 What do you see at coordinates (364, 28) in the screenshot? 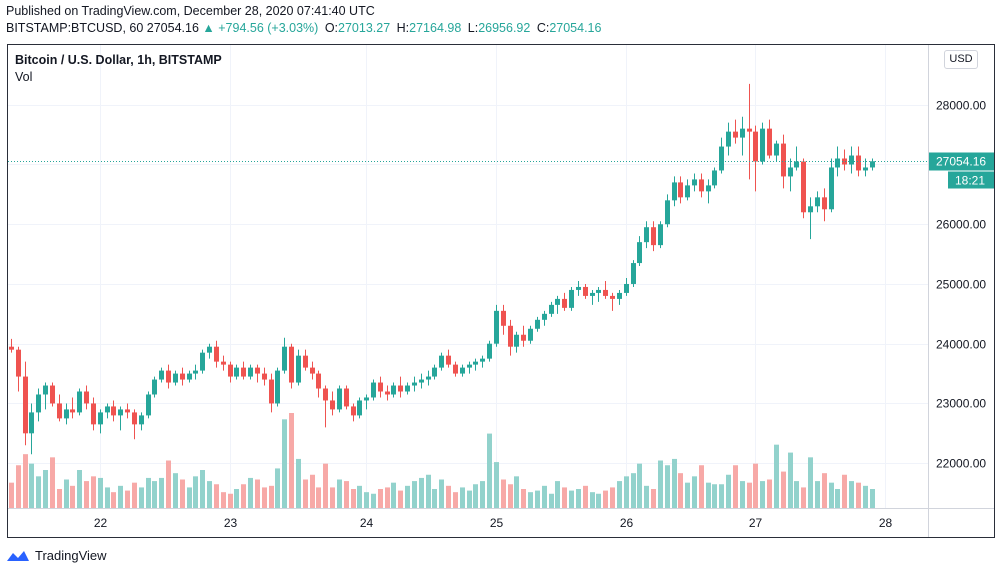
I see `open-value: 27013.27` at bounding box center [364, 28].